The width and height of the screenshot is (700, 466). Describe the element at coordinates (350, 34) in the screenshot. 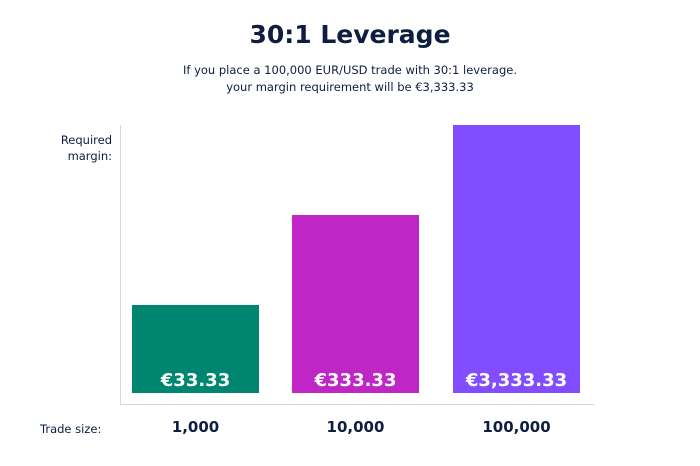

I see `chart-title: 30:1 Leverage` at that location.